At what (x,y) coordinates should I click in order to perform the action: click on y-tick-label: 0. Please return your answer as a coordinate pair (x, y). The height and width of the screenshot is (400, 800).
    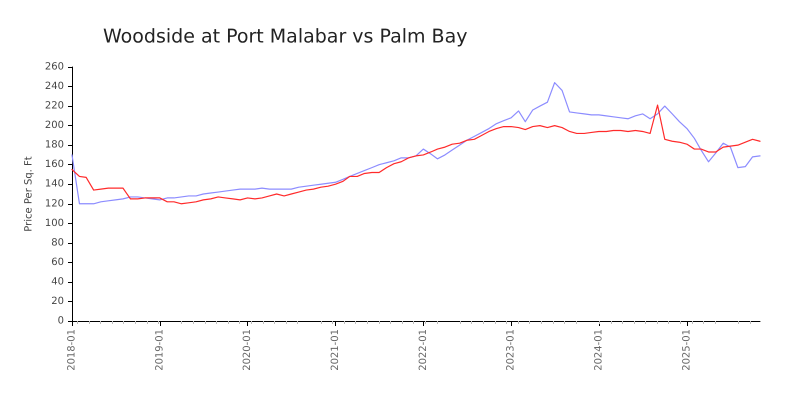
    Looking at the image, I should click on (61, 321).